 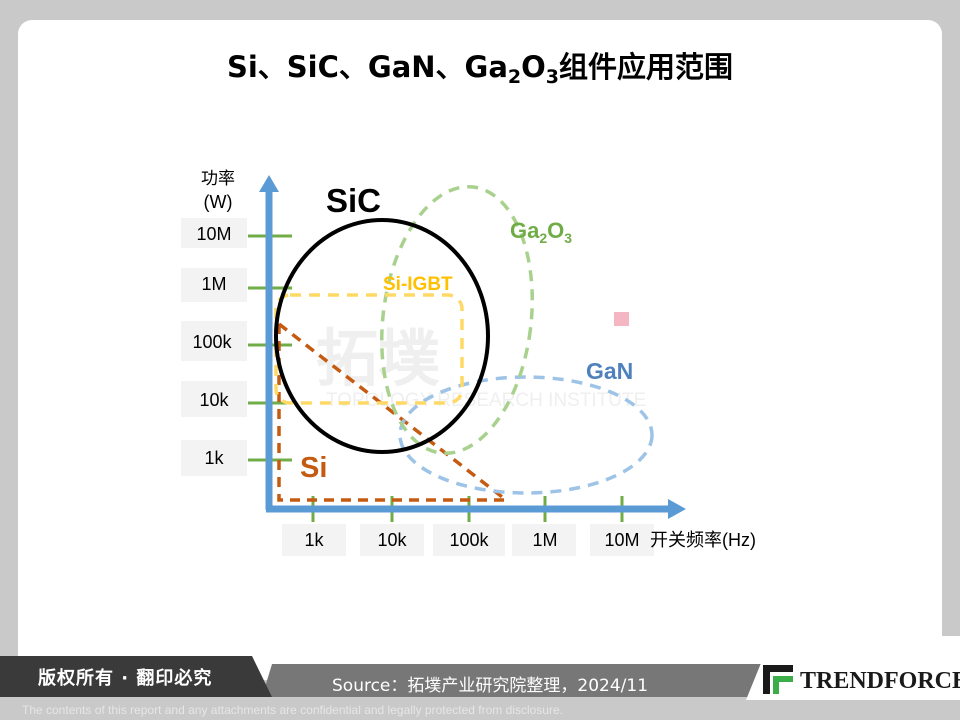 What do you see at coordinates (418, 284) in the screenshot?
I see `si-igbt-label: Si-IGBT` at bounding box center [418, 284].